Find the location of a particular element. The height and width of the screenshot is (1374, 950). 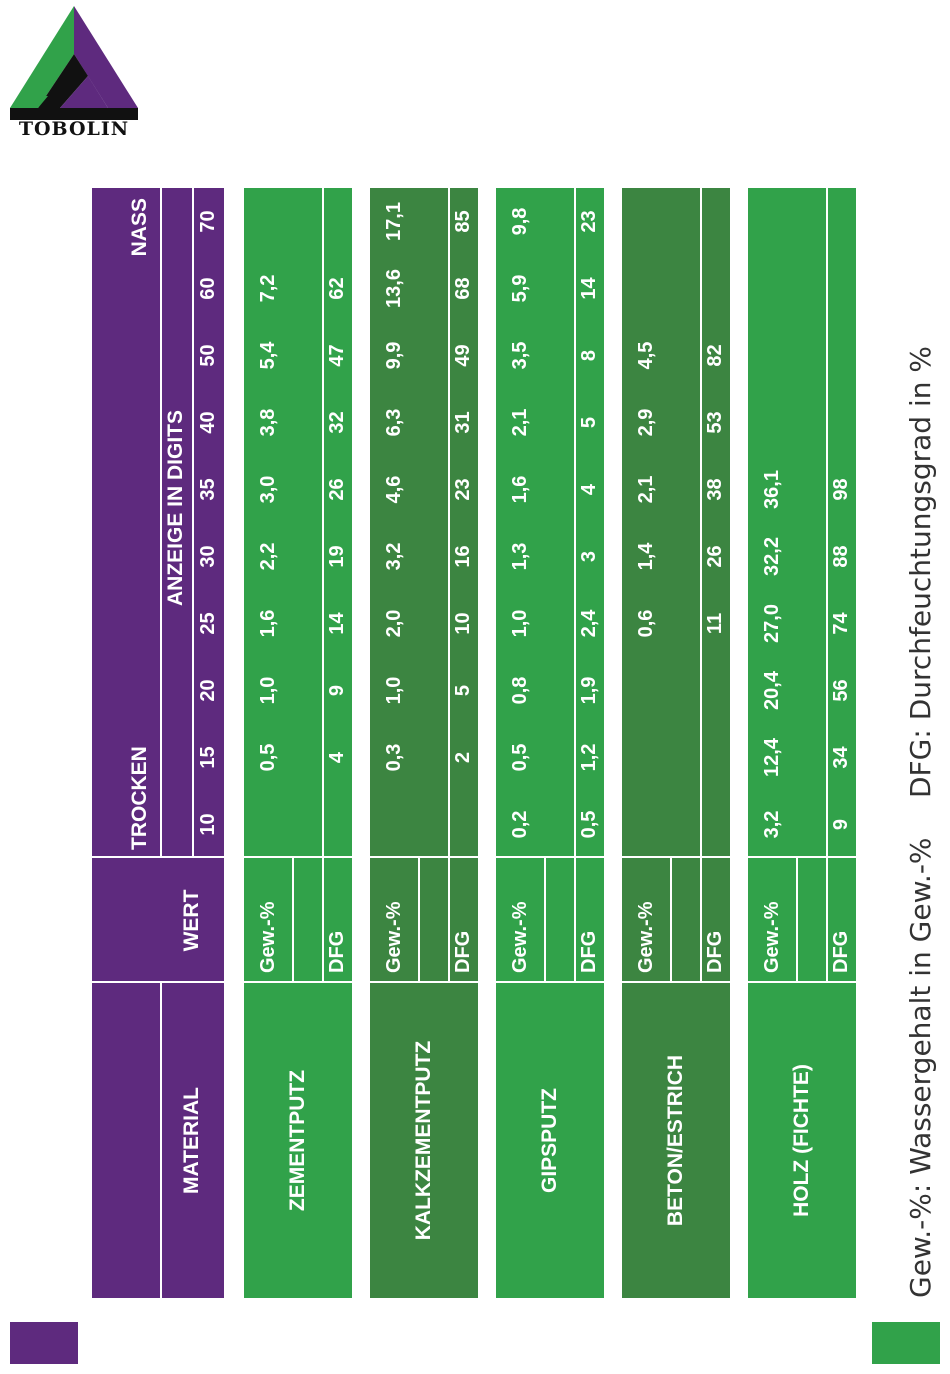

cell-dfg-value: 10 is located at coordinates (462, 623).